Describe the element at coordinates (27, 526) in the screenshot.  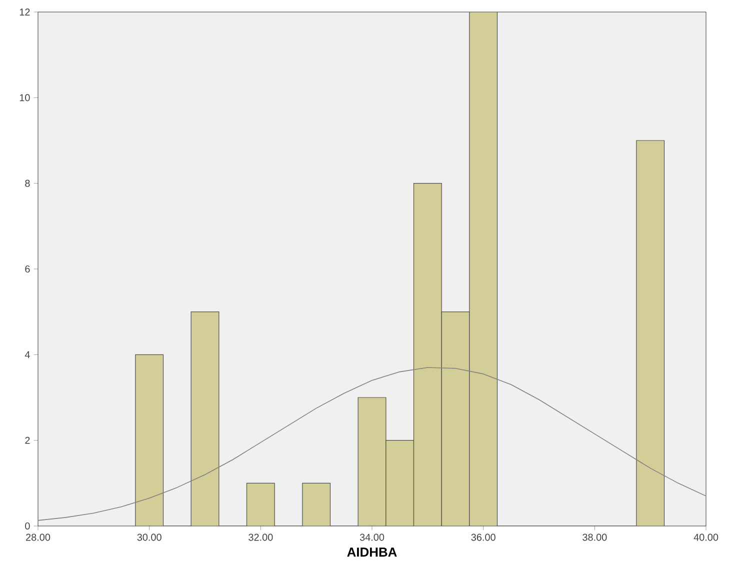
I see `y-tick-label: 0` at that location.